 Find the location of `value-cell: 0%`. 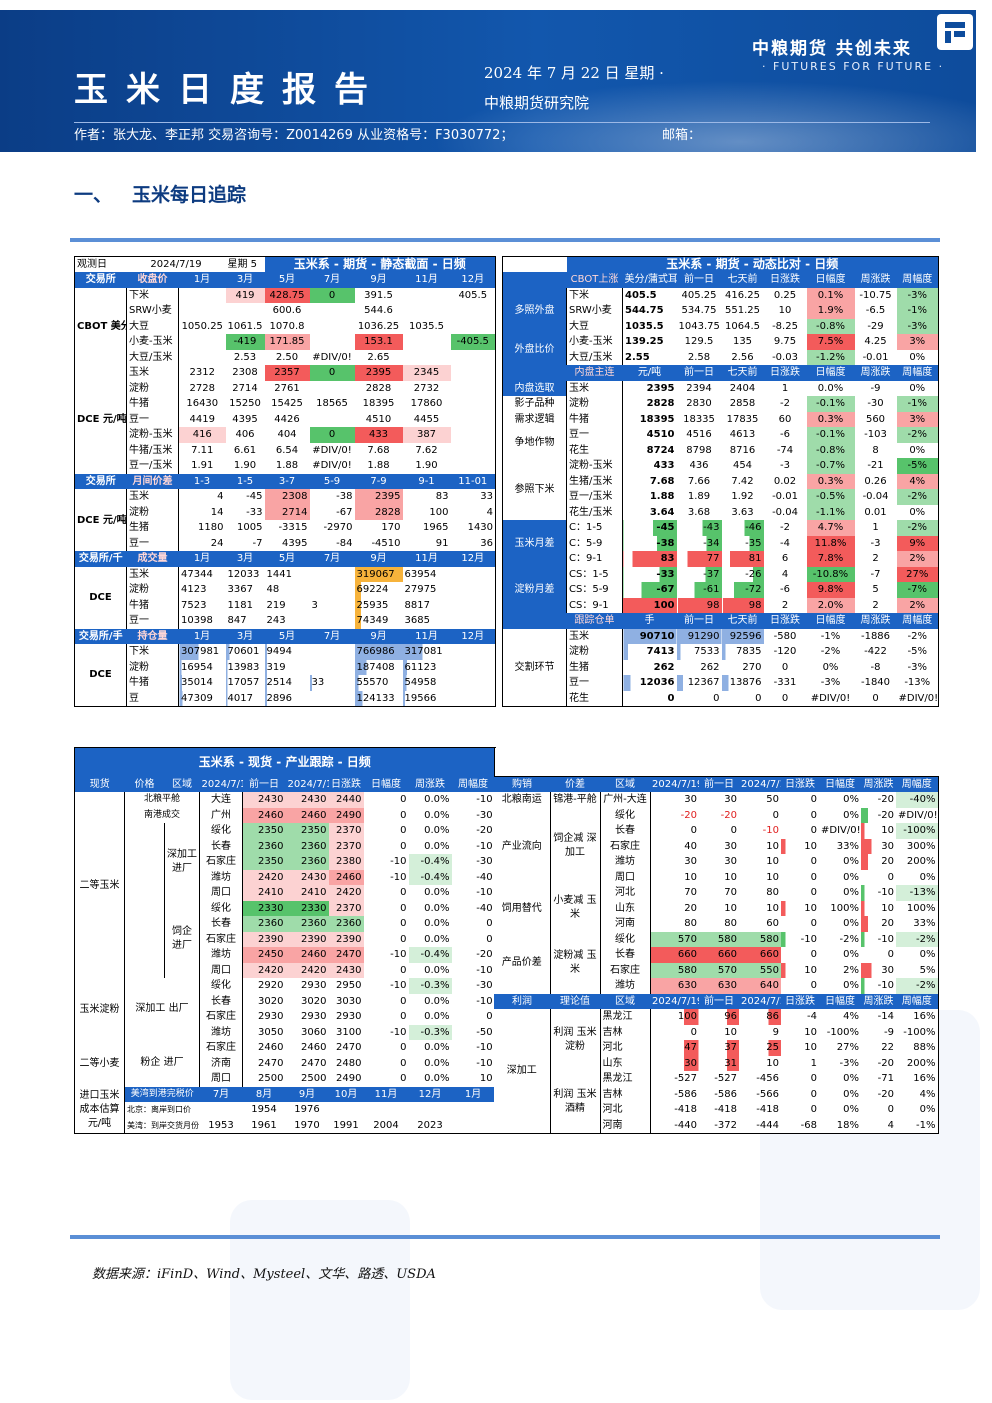

value-cell: 0% is located at coordinates (917, 357).